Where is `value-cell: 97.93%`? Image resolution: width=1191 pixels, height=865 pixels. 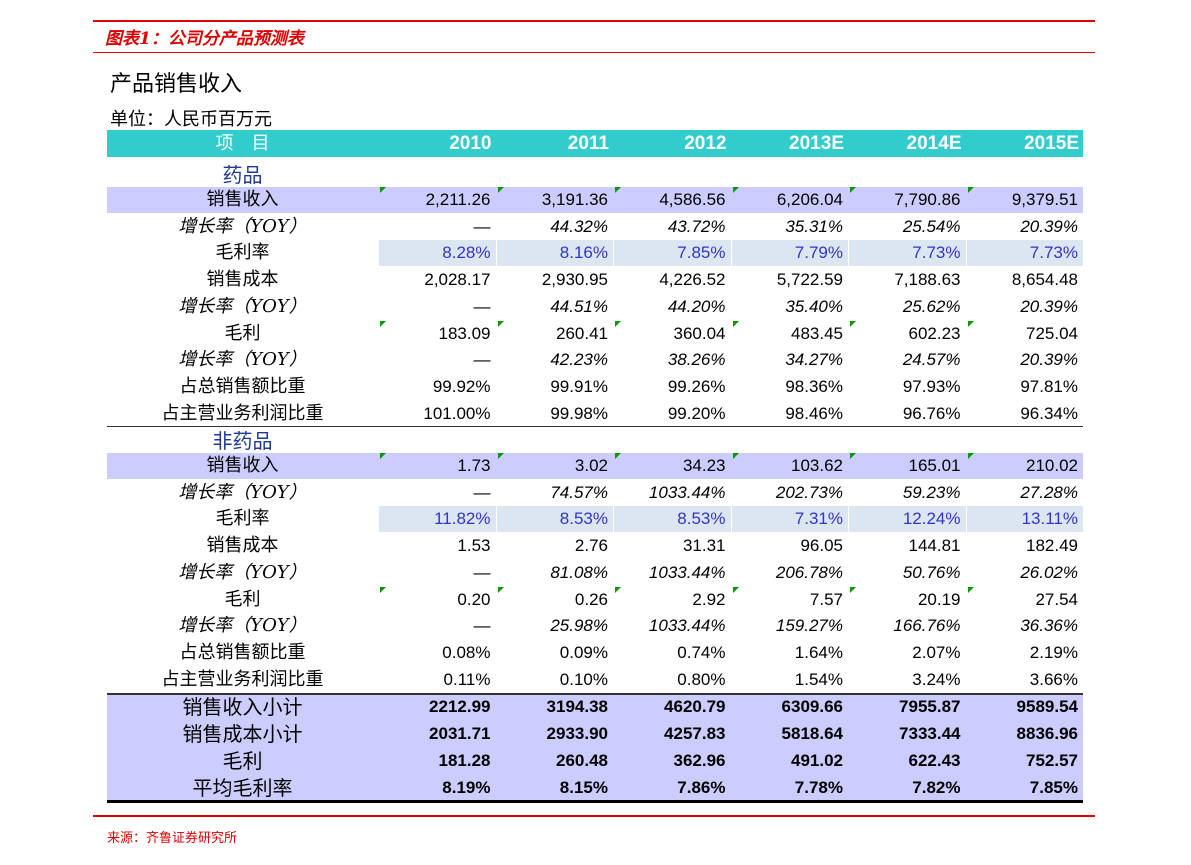
value-cell: 97.93% is located at coordinates (931, 386).